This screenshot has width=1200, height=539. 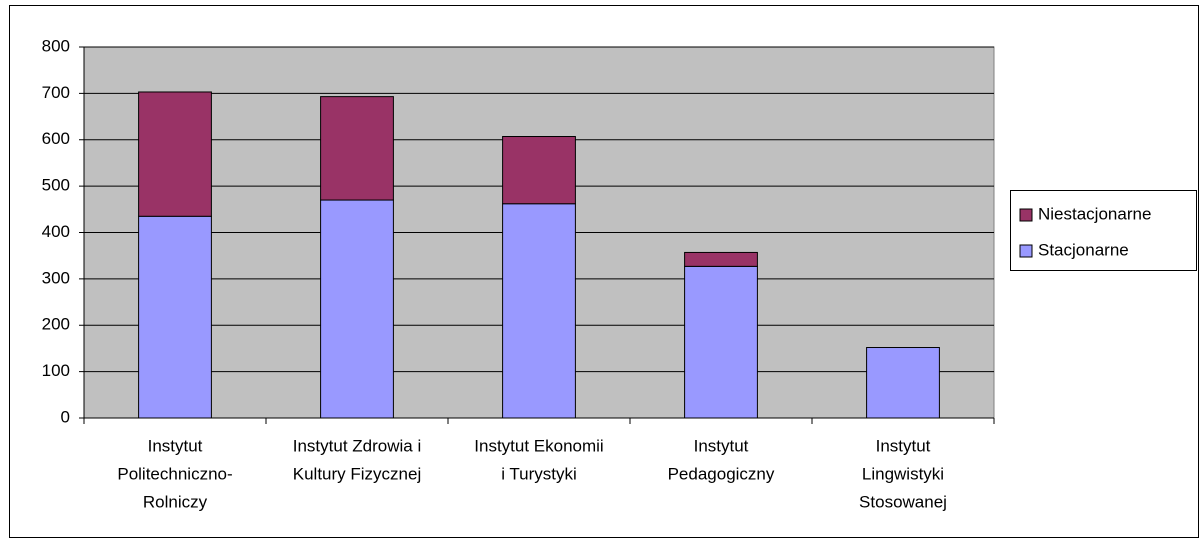 I want to click on y-tick-label: 500, so click(x=56, y=185).